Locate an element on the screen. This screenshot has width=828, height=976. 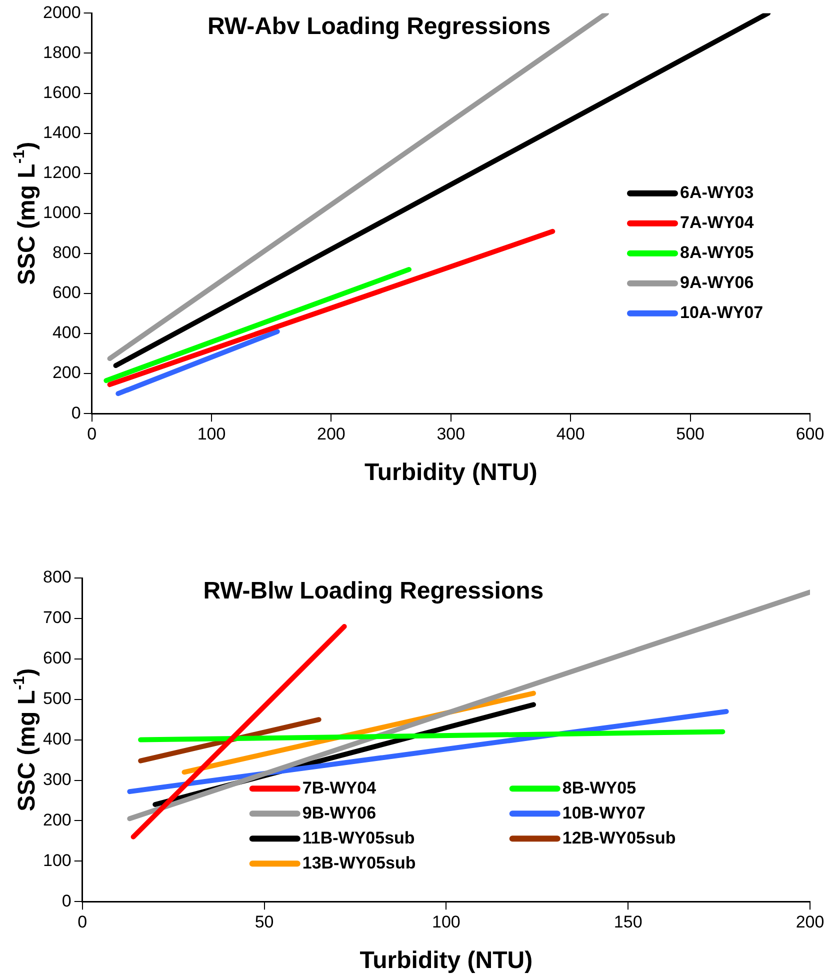
x-tick-label: 300 is located at coordinates (451, 434).